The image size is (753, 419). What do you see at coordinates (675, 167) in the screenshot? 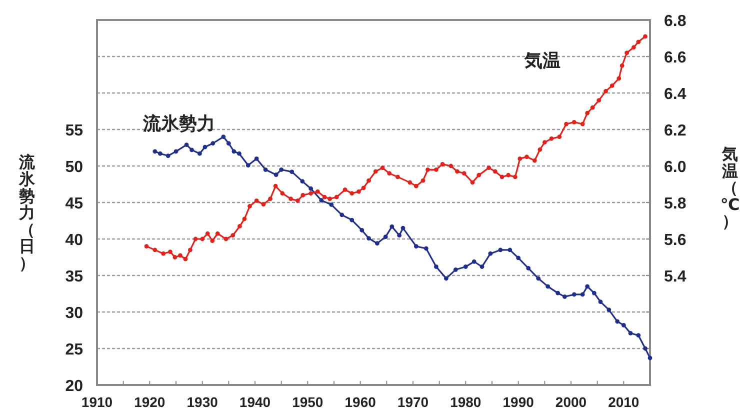
I see `y2-tick-label: 6.0` at bounding box center [675, 167].